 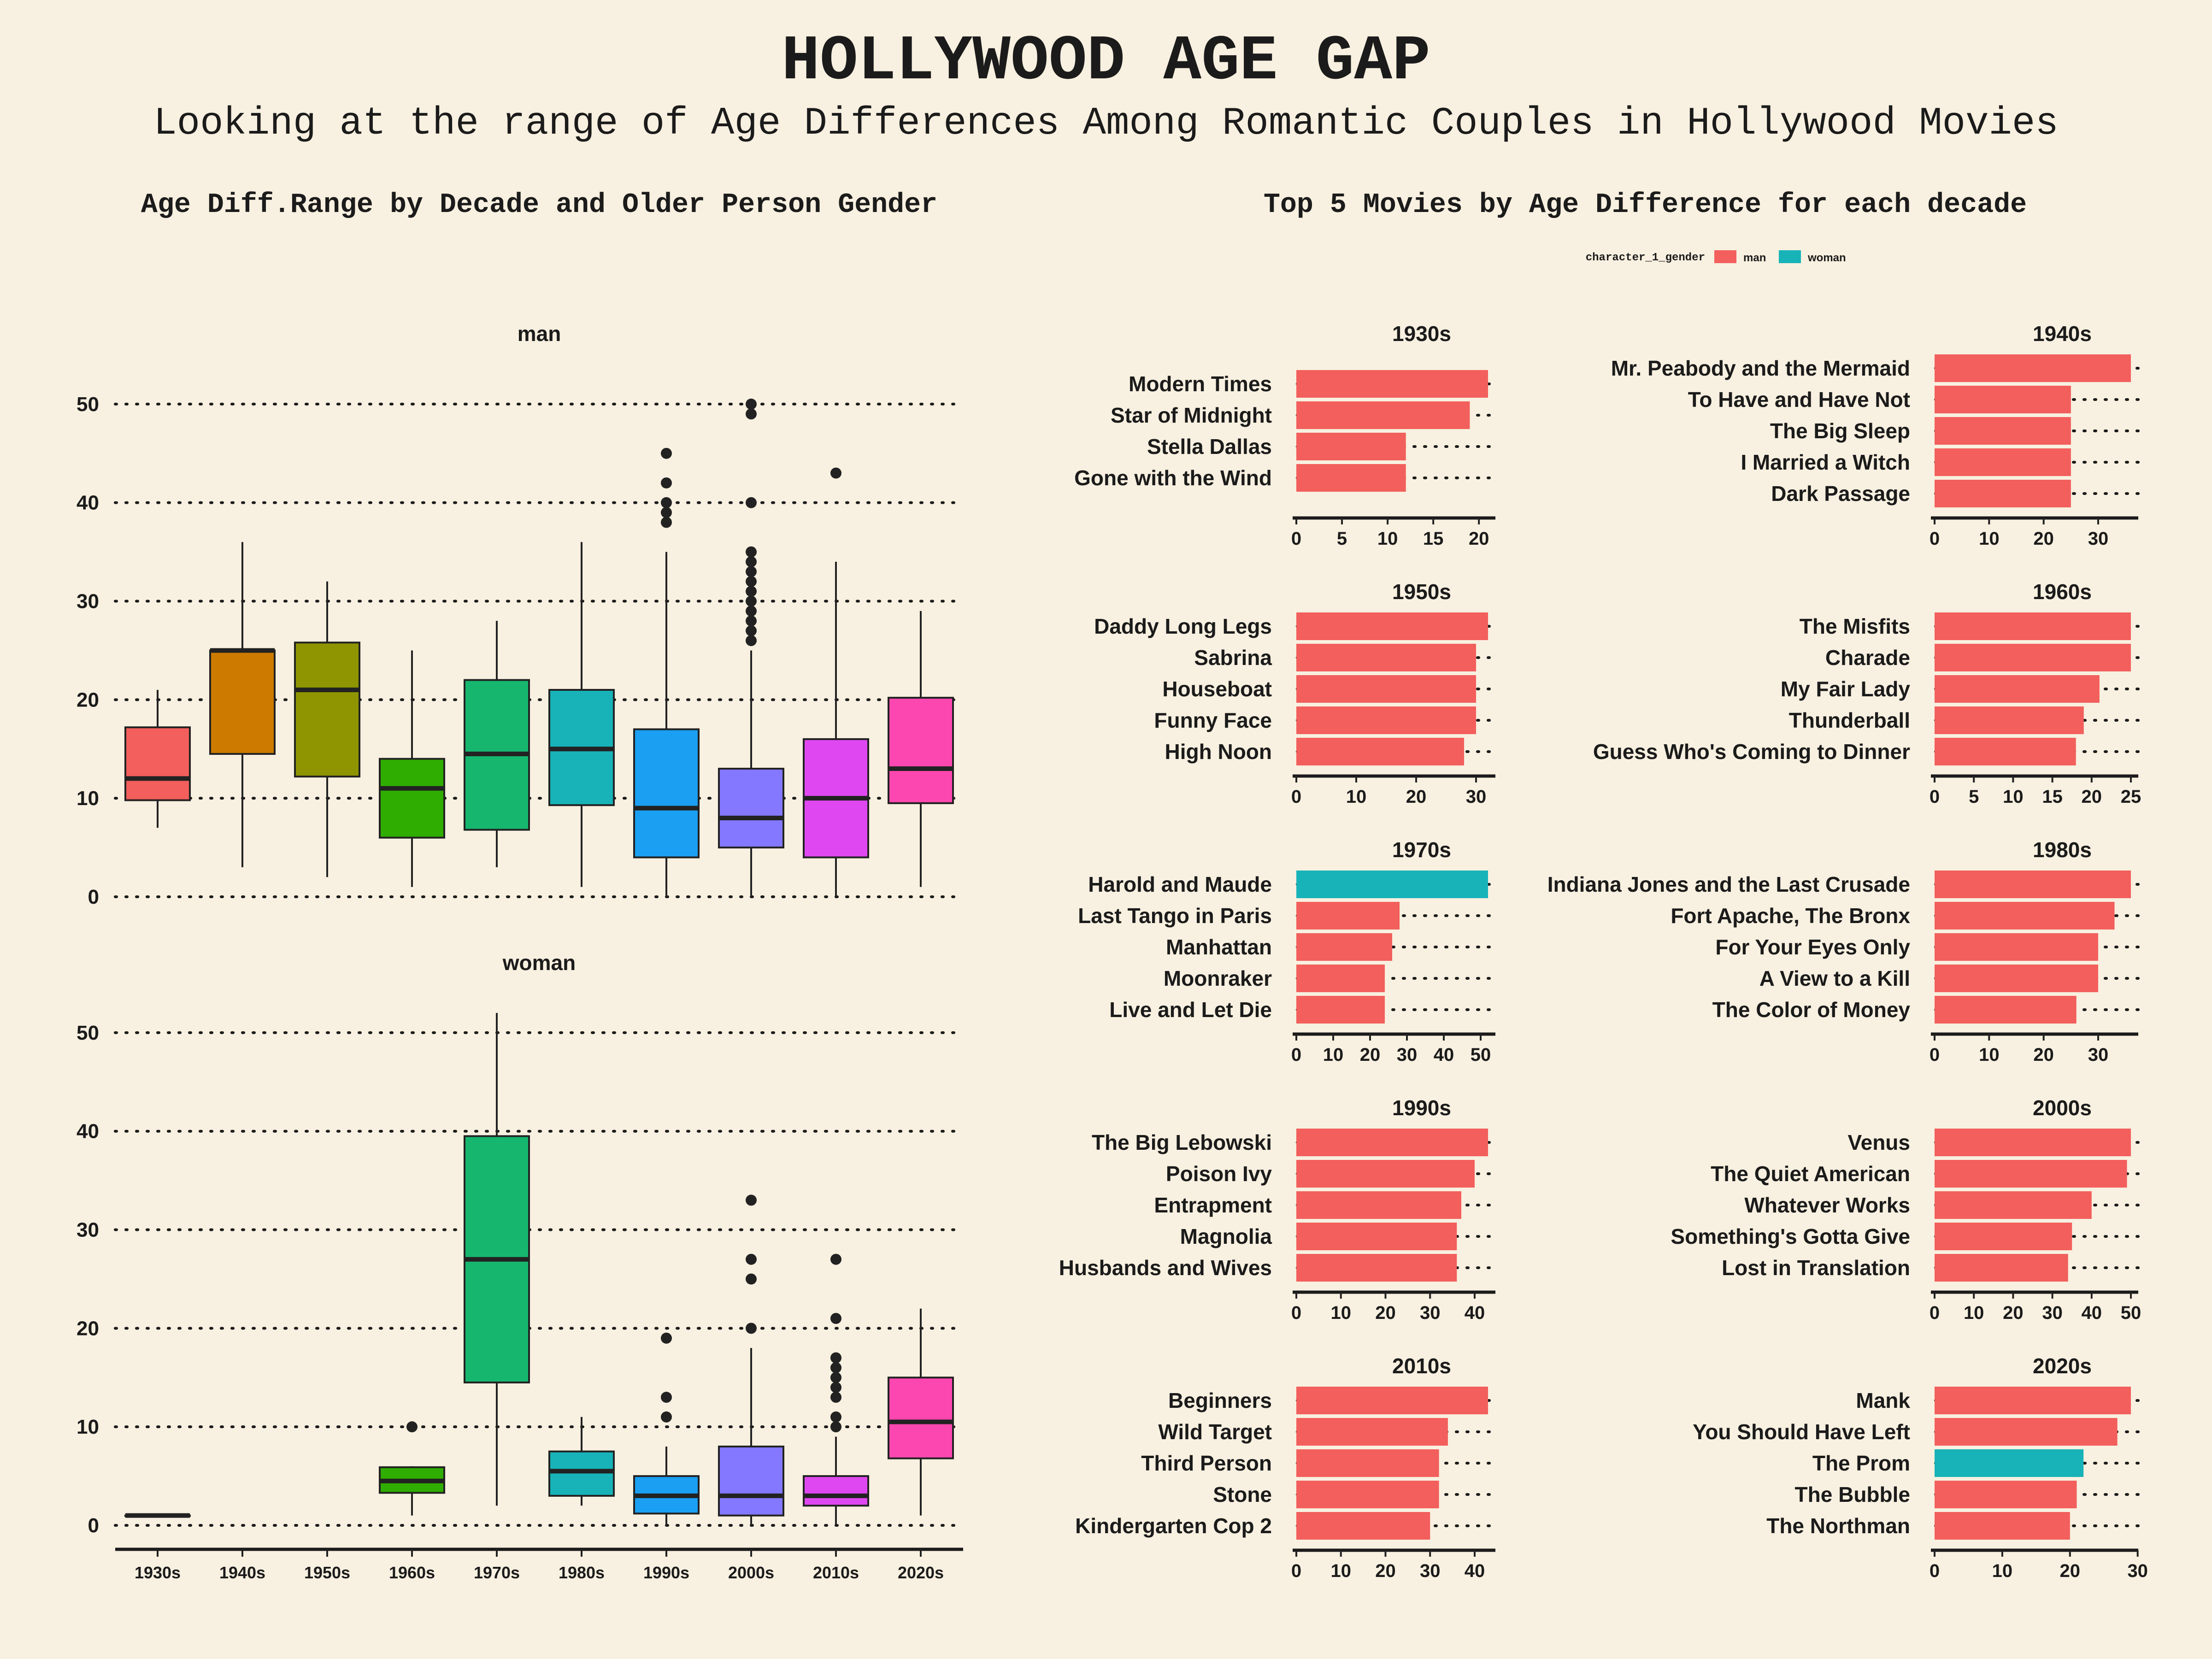 What do you see at coordinates (2062, 1366) in the screenshot?
I see `panel-title: 2020s` at bounding box center [2062, 1366].